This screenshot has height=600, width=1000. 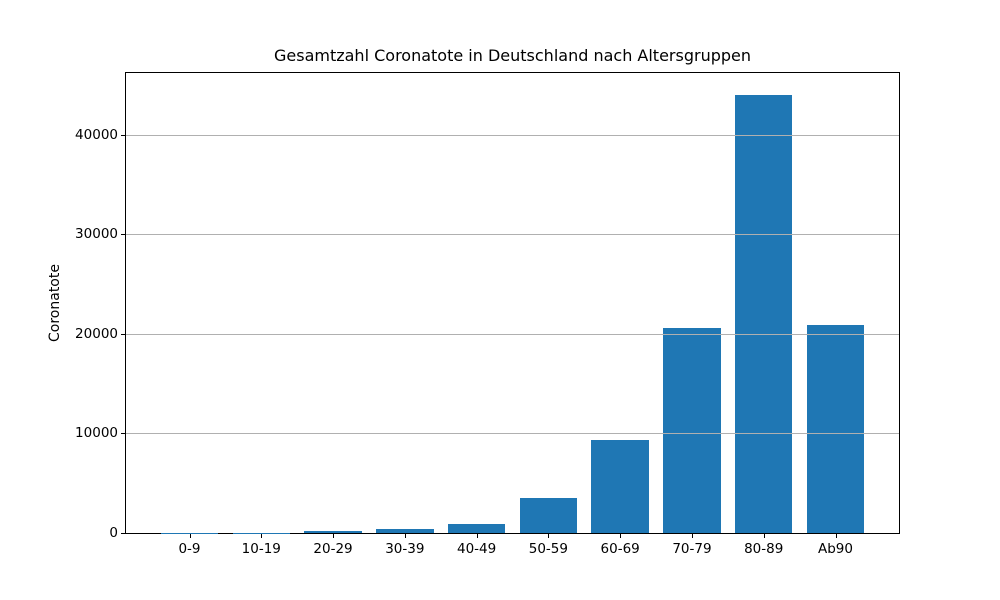 I want to click on bar-Ab90, so click(x=835, y=428).